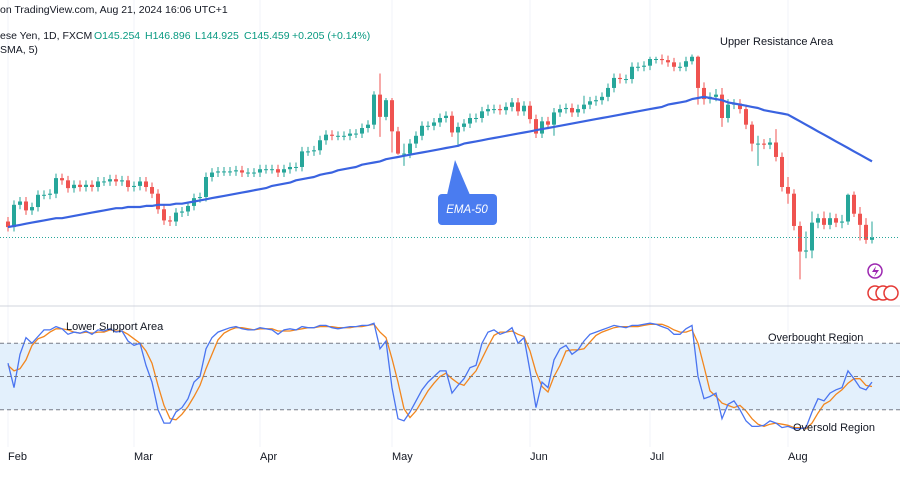 This screenshot has width=900, height=500. I want to click on callout-label: EMA-50, so click(467, 210).